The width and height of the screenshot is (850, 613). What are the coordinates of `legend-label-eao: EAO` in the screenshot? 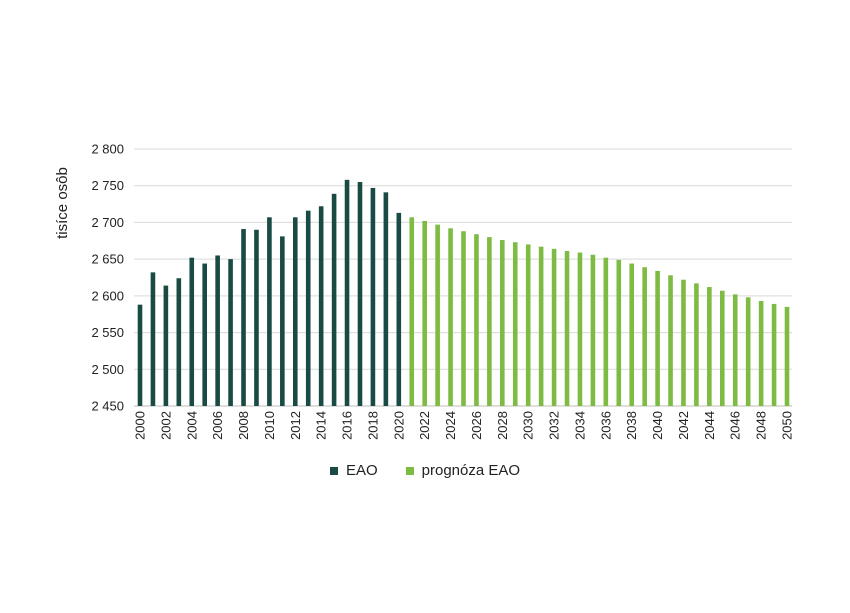 It's located at (361, 470).